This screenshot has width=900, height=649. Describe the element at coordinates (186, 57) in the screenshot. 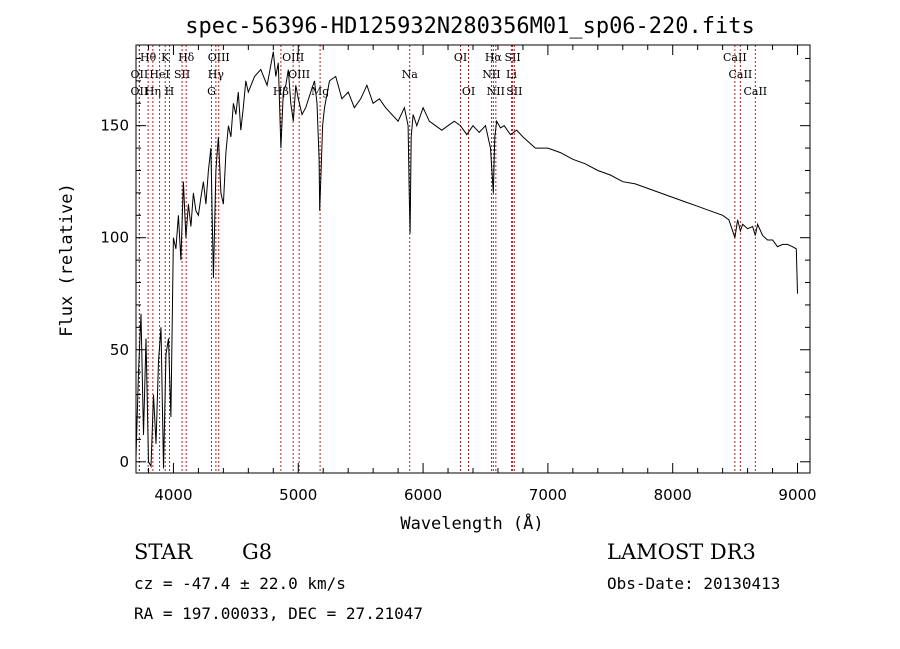

I see `line-marker-label: Hδ` at that location.